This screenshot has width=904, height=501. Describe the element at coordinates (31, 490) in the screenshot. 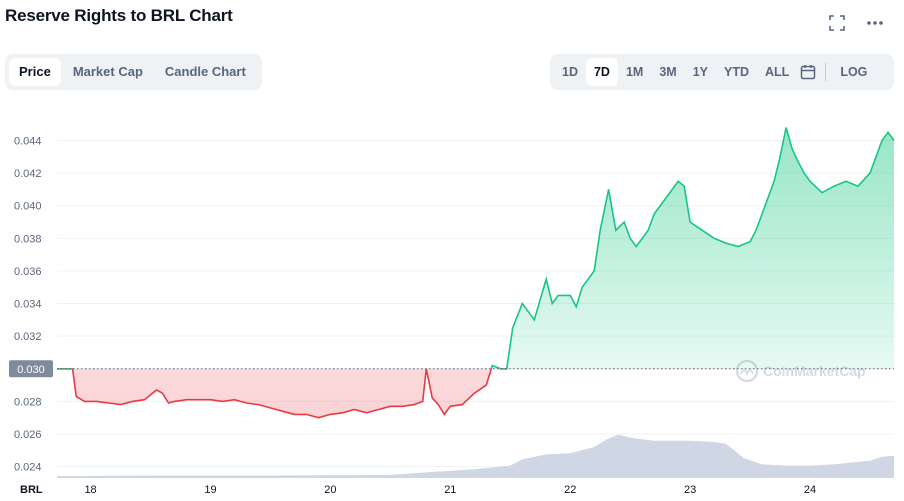

I see `currency-label: BRL` at that location.